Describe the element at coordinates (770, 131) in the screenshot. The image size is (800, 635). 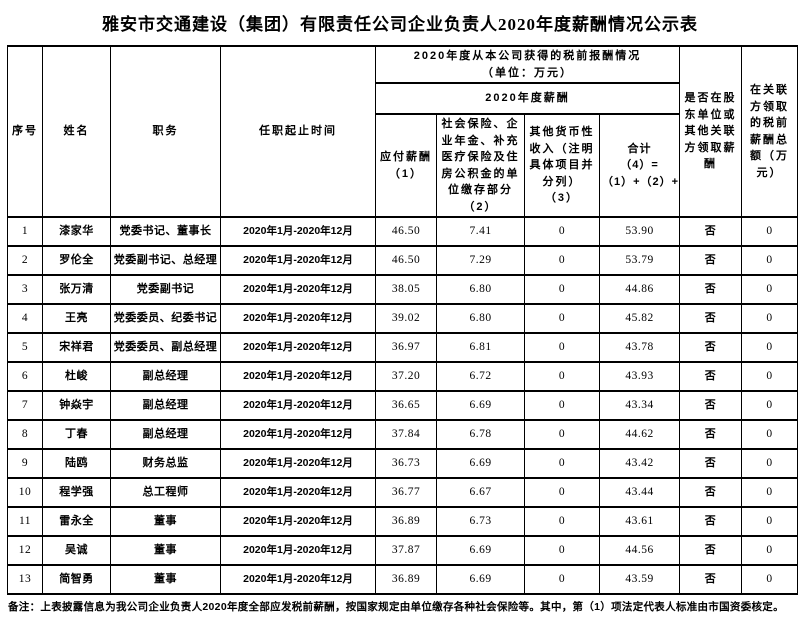
I see `header-cell-related-party-amount: 在关联方领取的税前薪酬总额（万元）` at that location.